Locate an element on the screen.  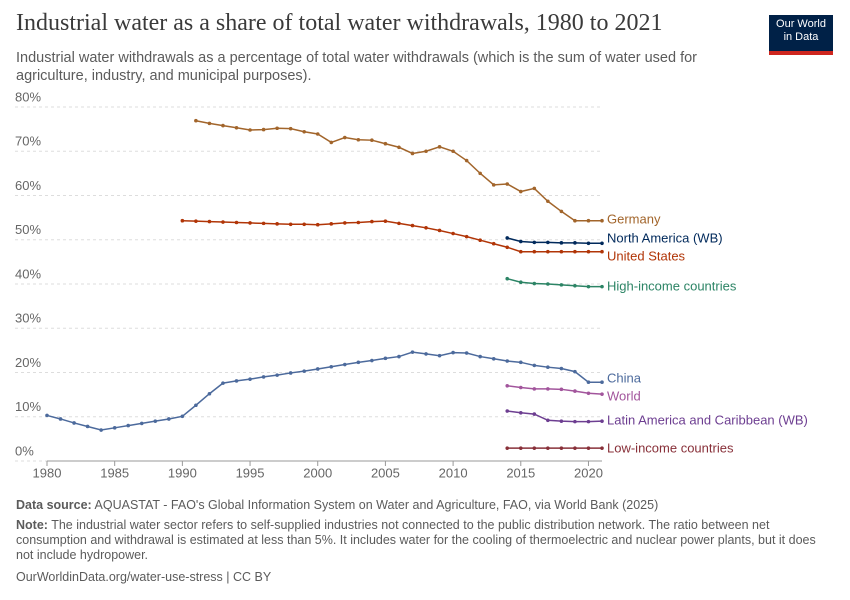
x-tick-label: 1995 is located at coordinates (250, 472).